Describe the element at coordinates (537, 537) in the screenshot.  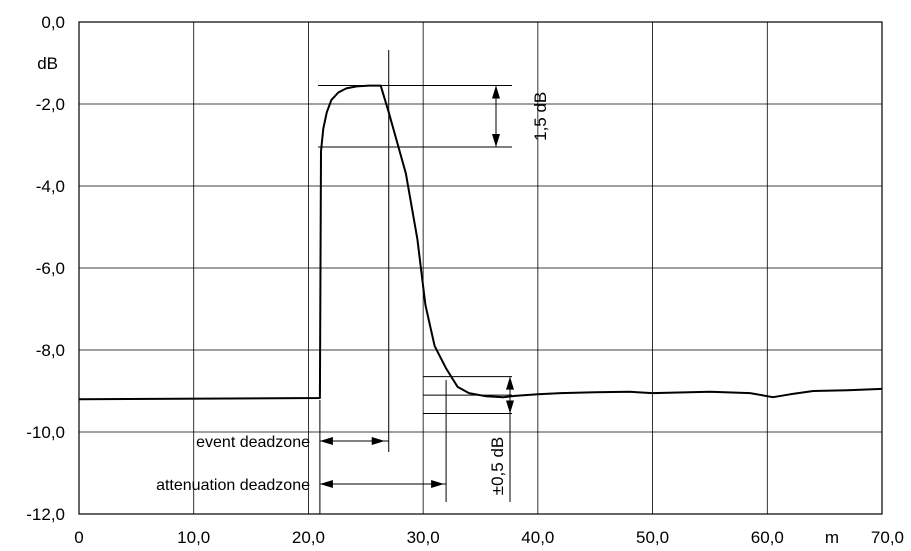
I see `x-tick-label: 40,0` at that location.